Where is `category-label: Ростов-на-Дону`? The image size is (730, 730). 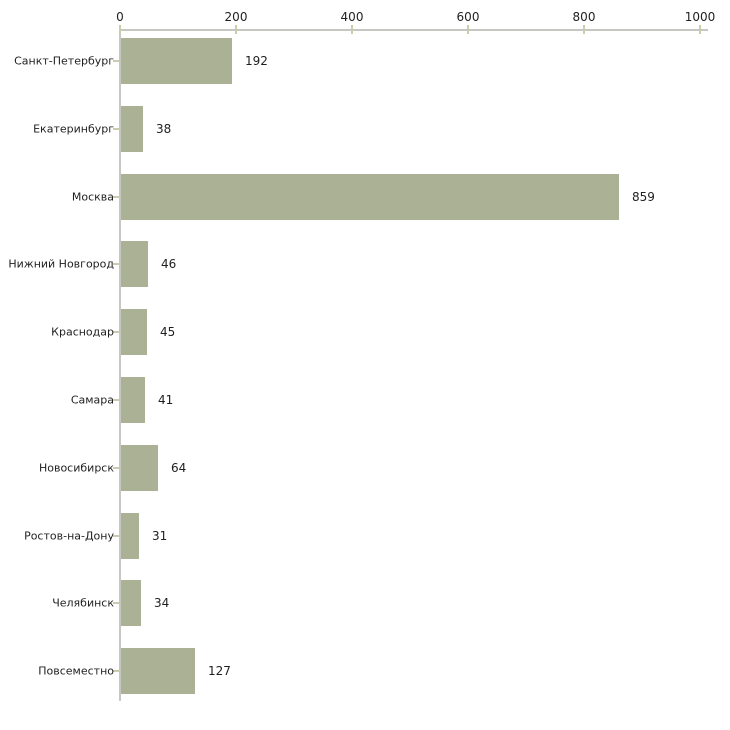
category-label: Ростов-на-Дону is located at coordinates (69, 536).